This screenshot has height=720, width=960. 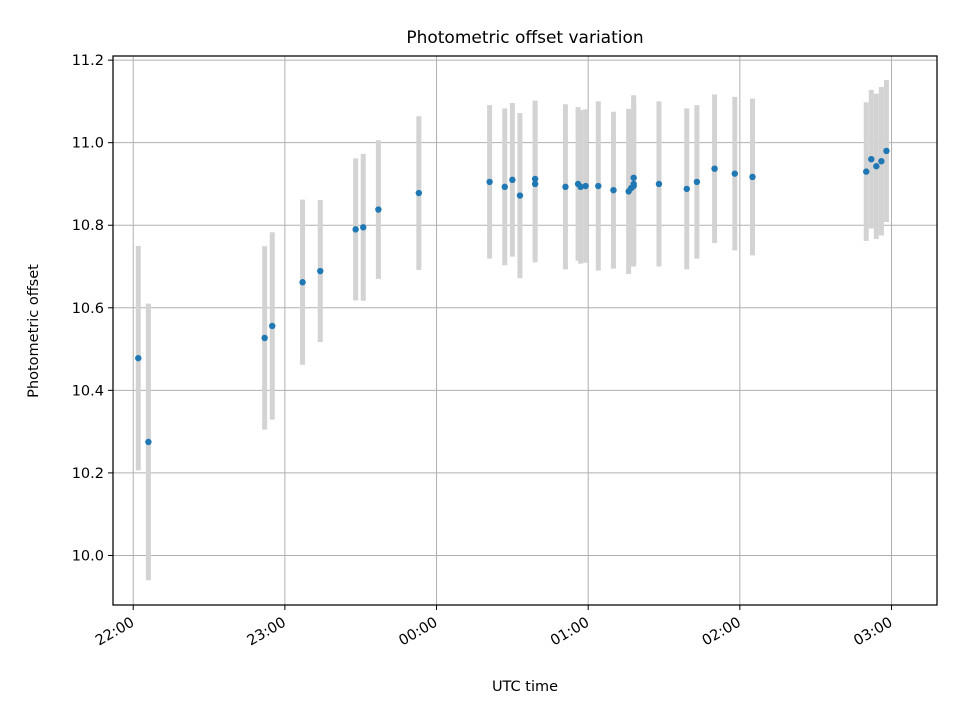 I want to click on y-tick-label: 10.2, so click(x=88, y=474).